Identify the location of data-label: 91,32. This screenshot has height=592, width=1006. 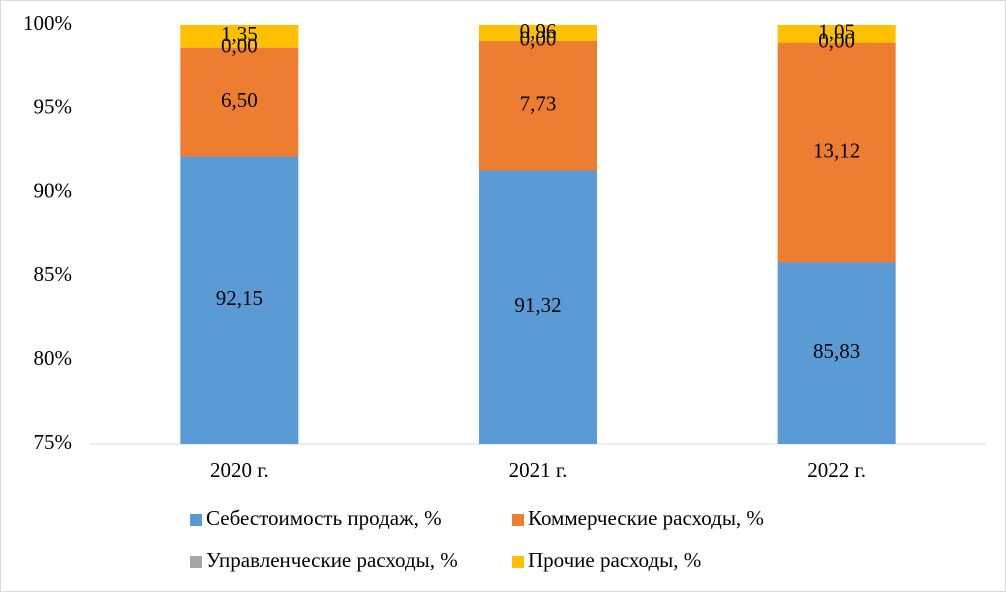
(537, 305).